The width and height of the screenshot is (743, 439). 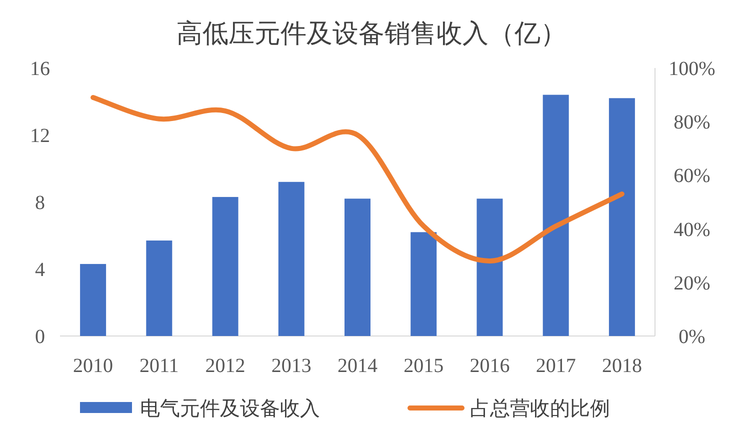 I want to click on legend-label: 占总营收的比例, so click(x=540, y=409).